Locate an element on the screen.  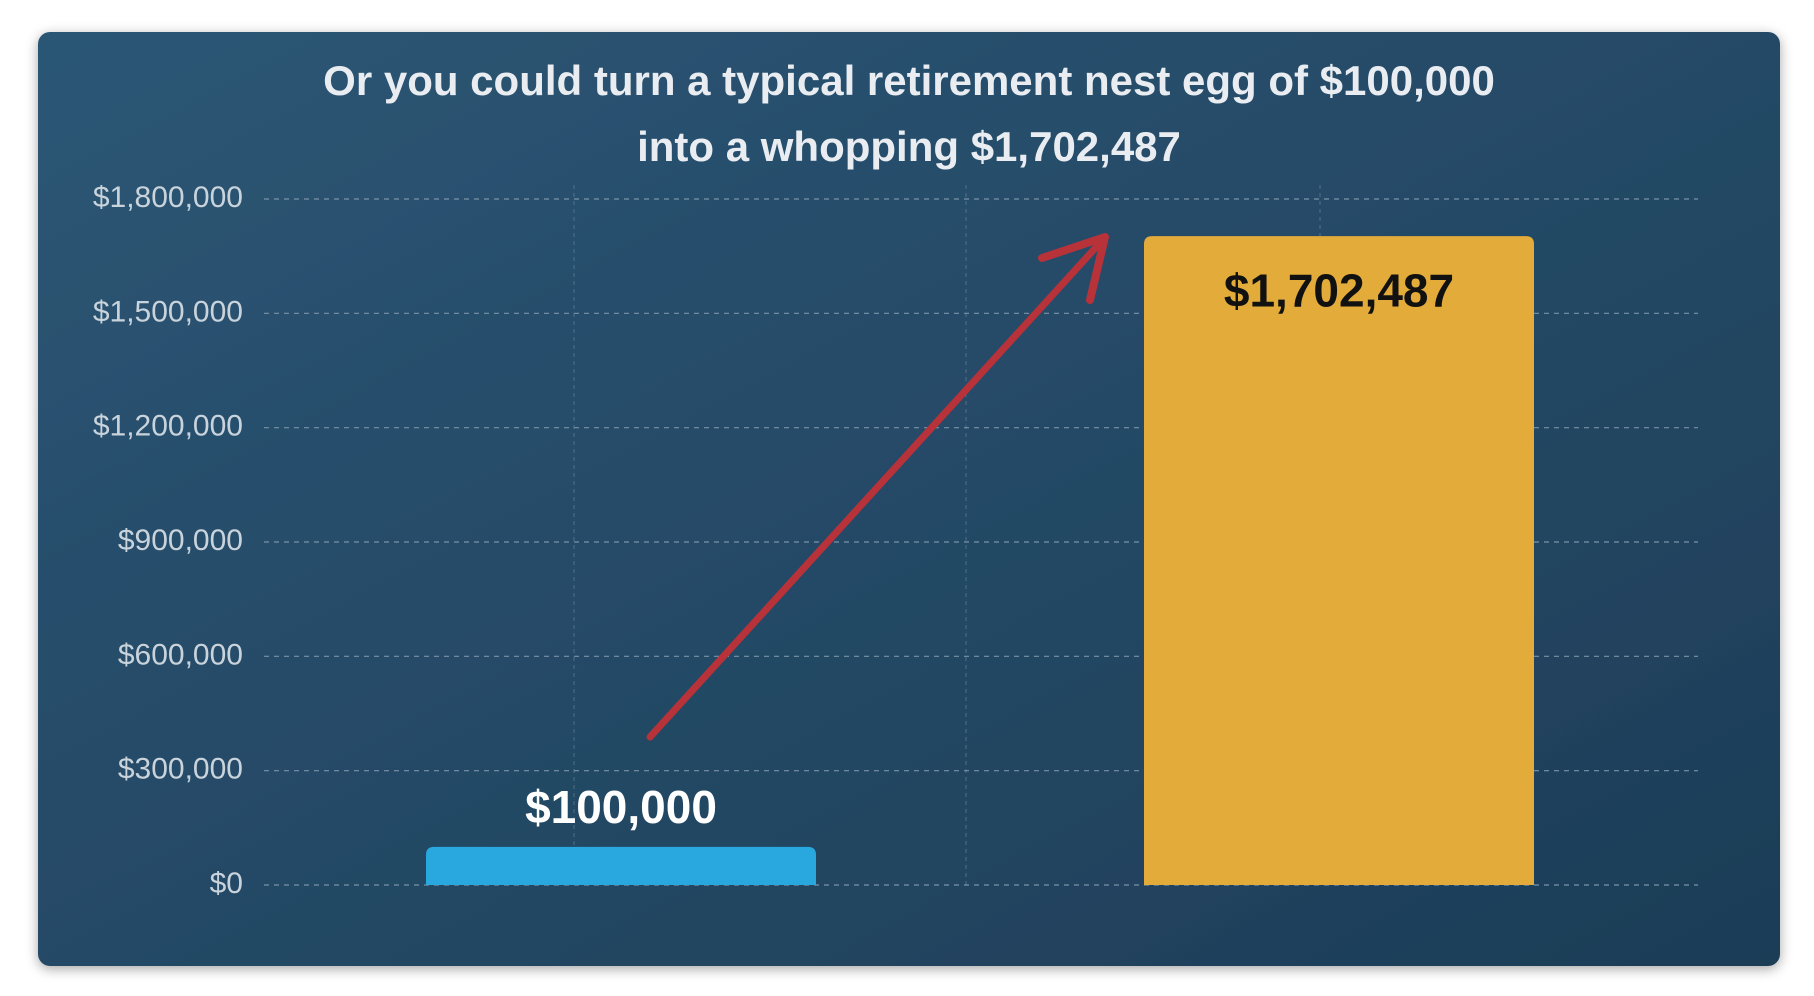
y-tick-label: $600,000 is located at coordinates (180, 654).